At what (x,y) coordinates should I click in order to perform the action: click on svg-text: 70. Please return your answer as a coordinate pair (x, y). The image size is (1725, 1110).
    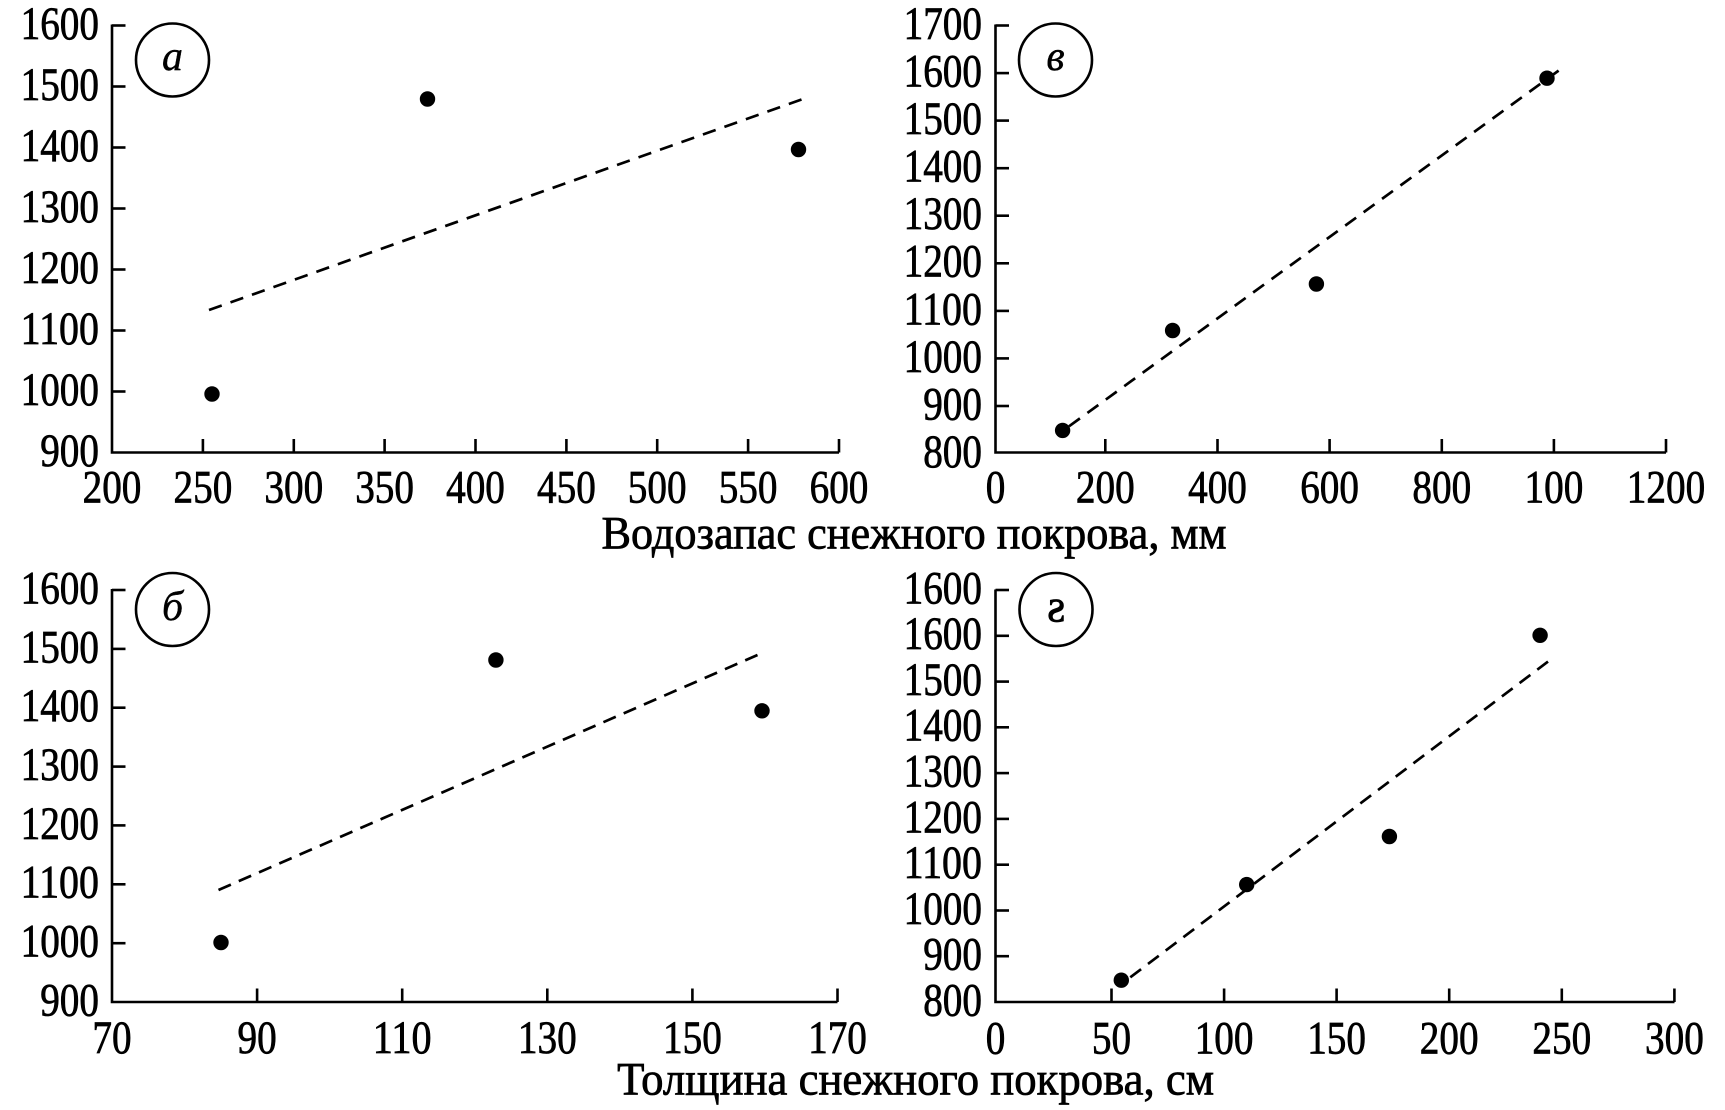
    Looking at the image, I should click on (111, 1038).